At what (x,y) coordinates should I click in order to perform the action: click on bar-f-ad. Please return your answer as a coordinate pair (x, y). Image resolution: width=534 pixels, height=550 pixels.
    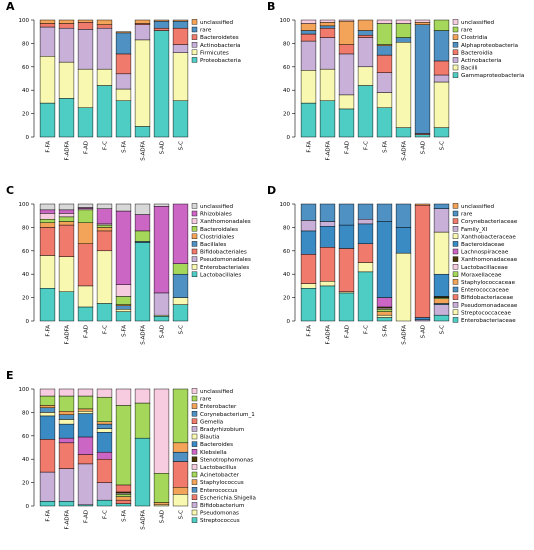
    Looking at the image, I should click on (85, 262).